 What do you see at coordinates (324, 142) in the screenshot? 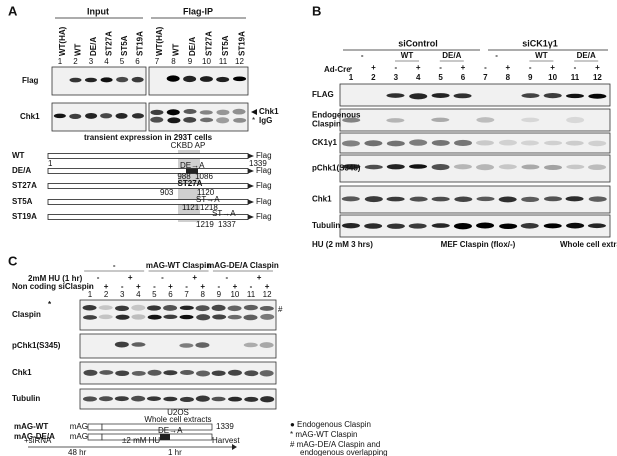
I see `row-label: CK1γ1` at bounding box center [324, 142].